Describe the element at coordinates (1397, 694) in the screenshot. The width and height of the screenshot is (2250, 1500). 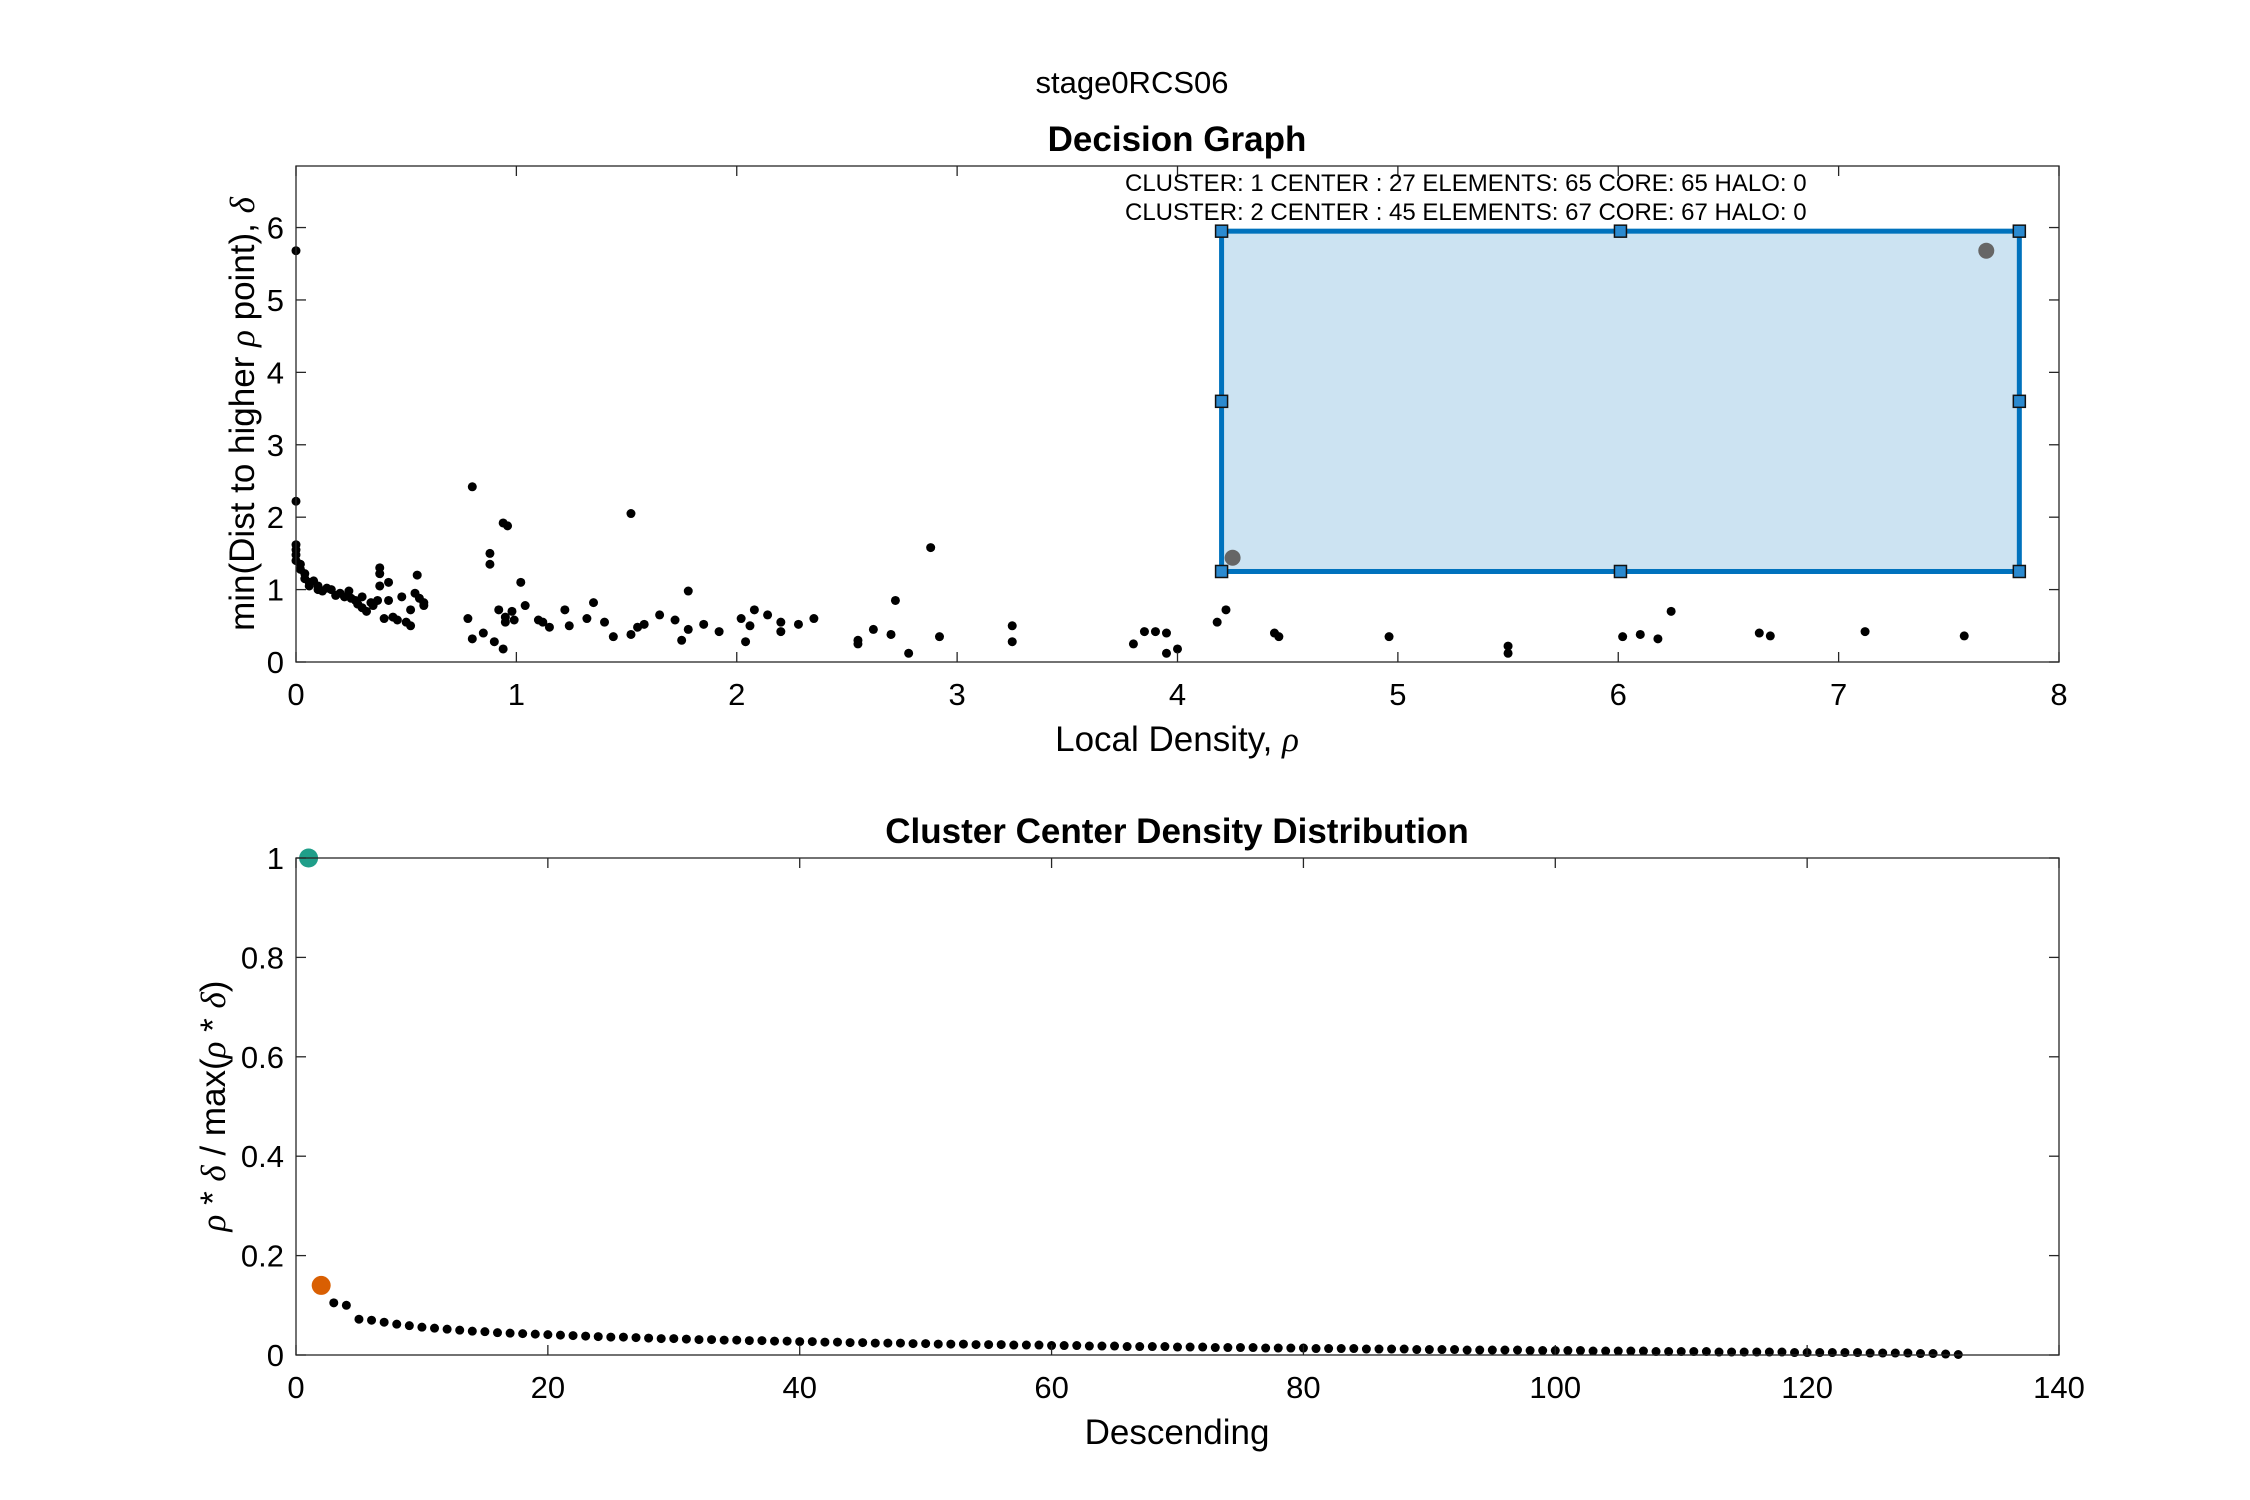
I see `decision-graph-xtick-label: 5` at that location.